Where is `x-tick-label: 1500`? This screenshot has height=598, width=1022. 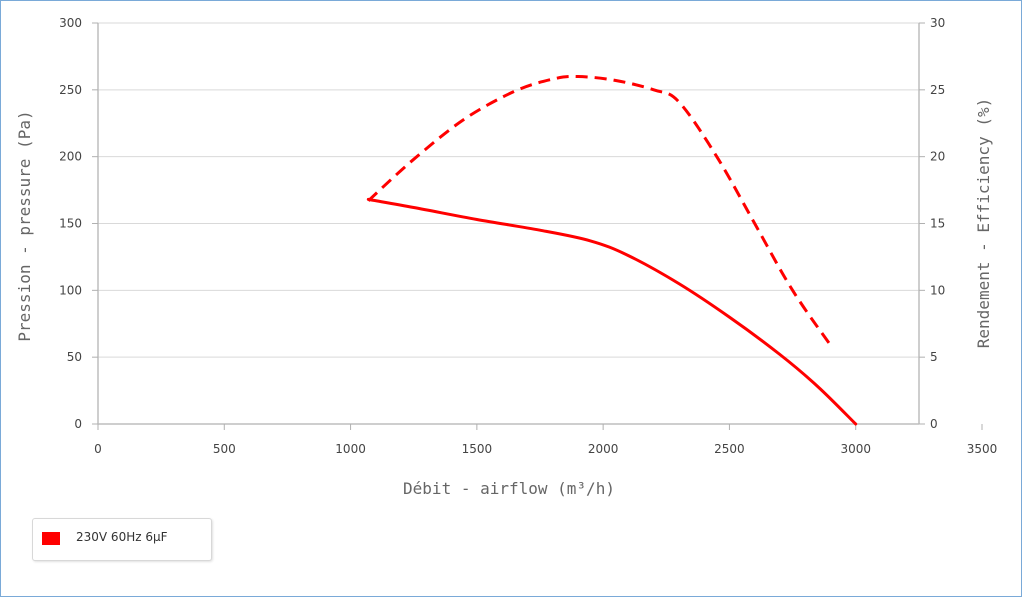
x-tick-label: 1500 is located at coordinates (477, 449).